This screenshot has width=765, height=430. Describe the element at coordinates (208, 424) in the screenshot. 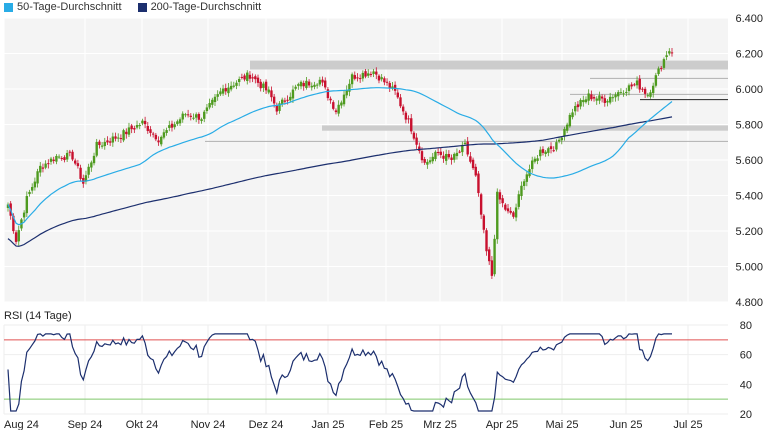

I see `x-tick-label: Nov 24` at that location.